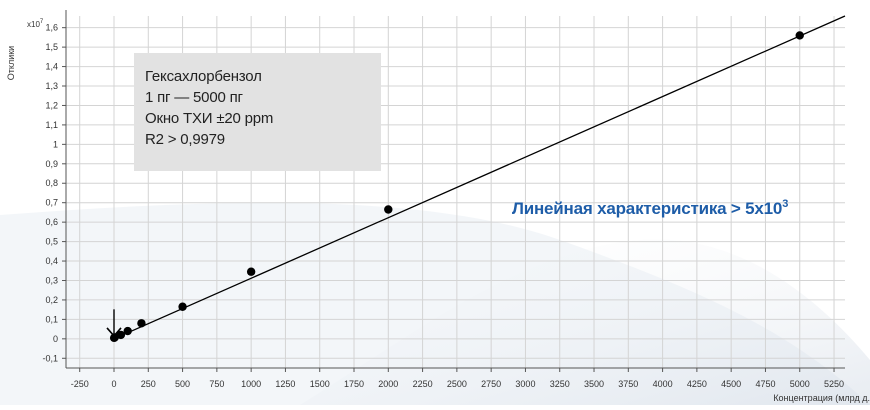  What do you see at coordinates (785, 204) in the screenshot?
I see `linearity-exponent: 3` at bounding box center [785, 204].